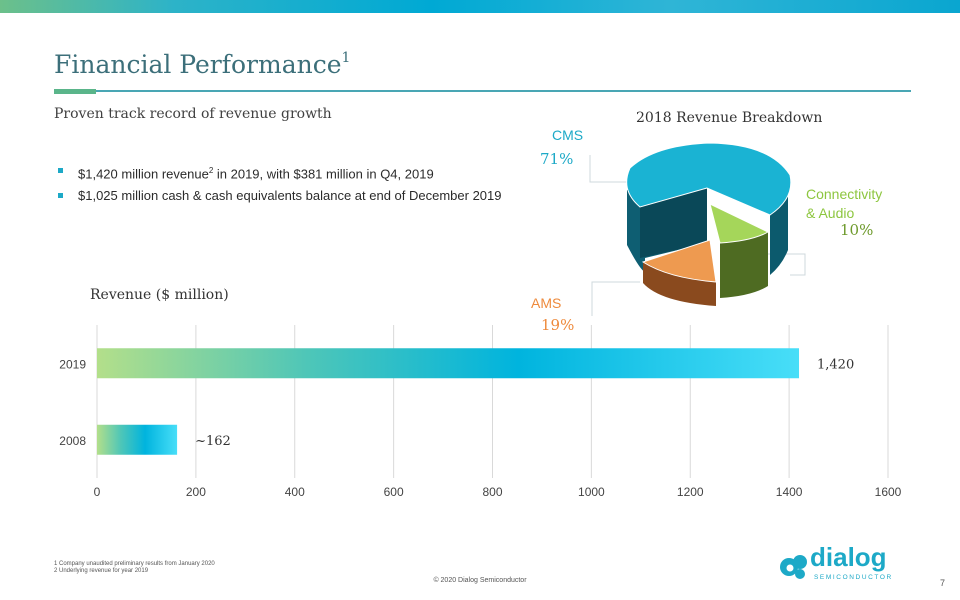 The image size is (960, 600). What do you see at coordinates (888, 492) in the screenshot?
I see `x-tick-label: 1600` at bounding box center [888, 492].